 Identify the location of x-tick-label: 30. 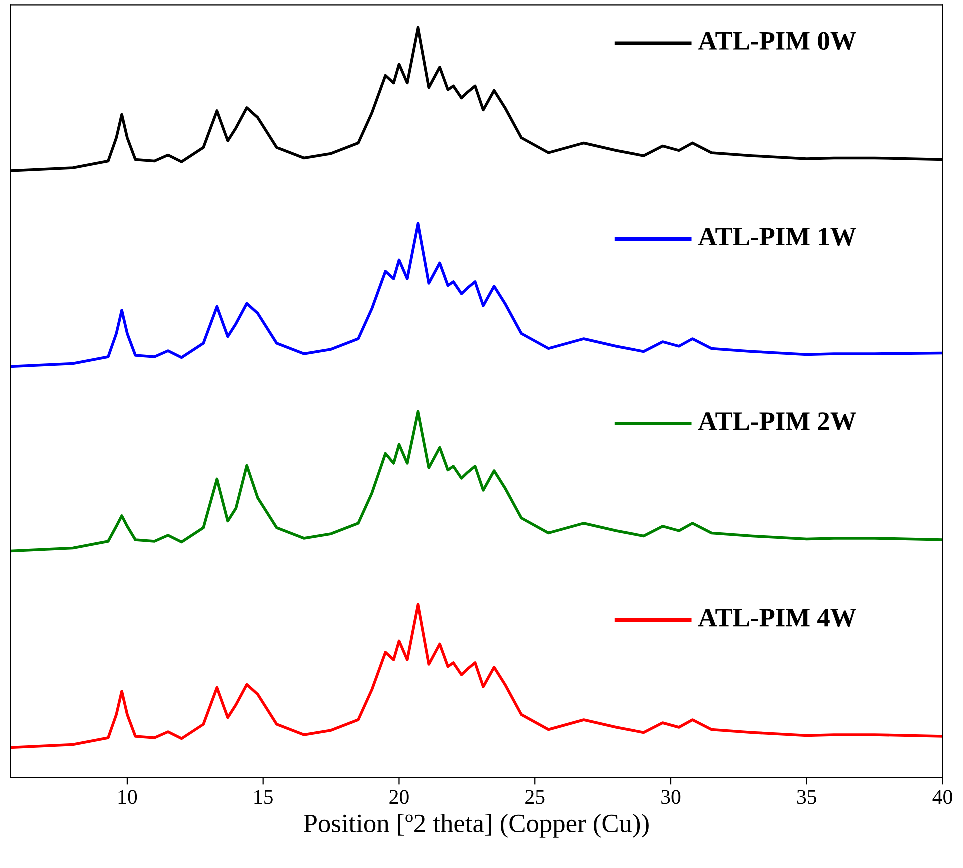
(671, 797).